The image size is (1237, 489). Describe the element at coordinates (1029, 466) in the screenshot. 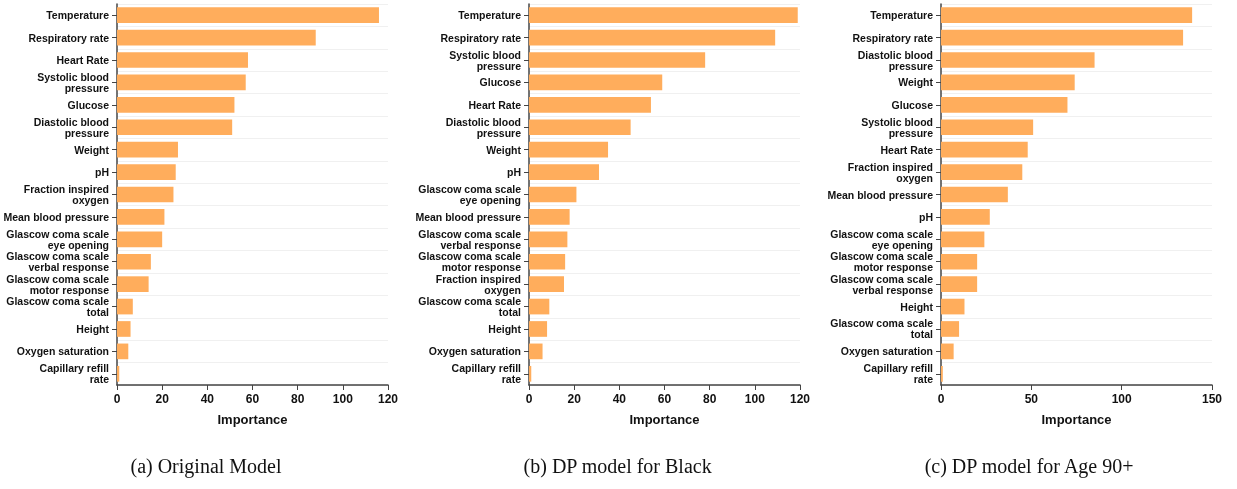

I see `text: (c) DP model for Age 90+` at that location.